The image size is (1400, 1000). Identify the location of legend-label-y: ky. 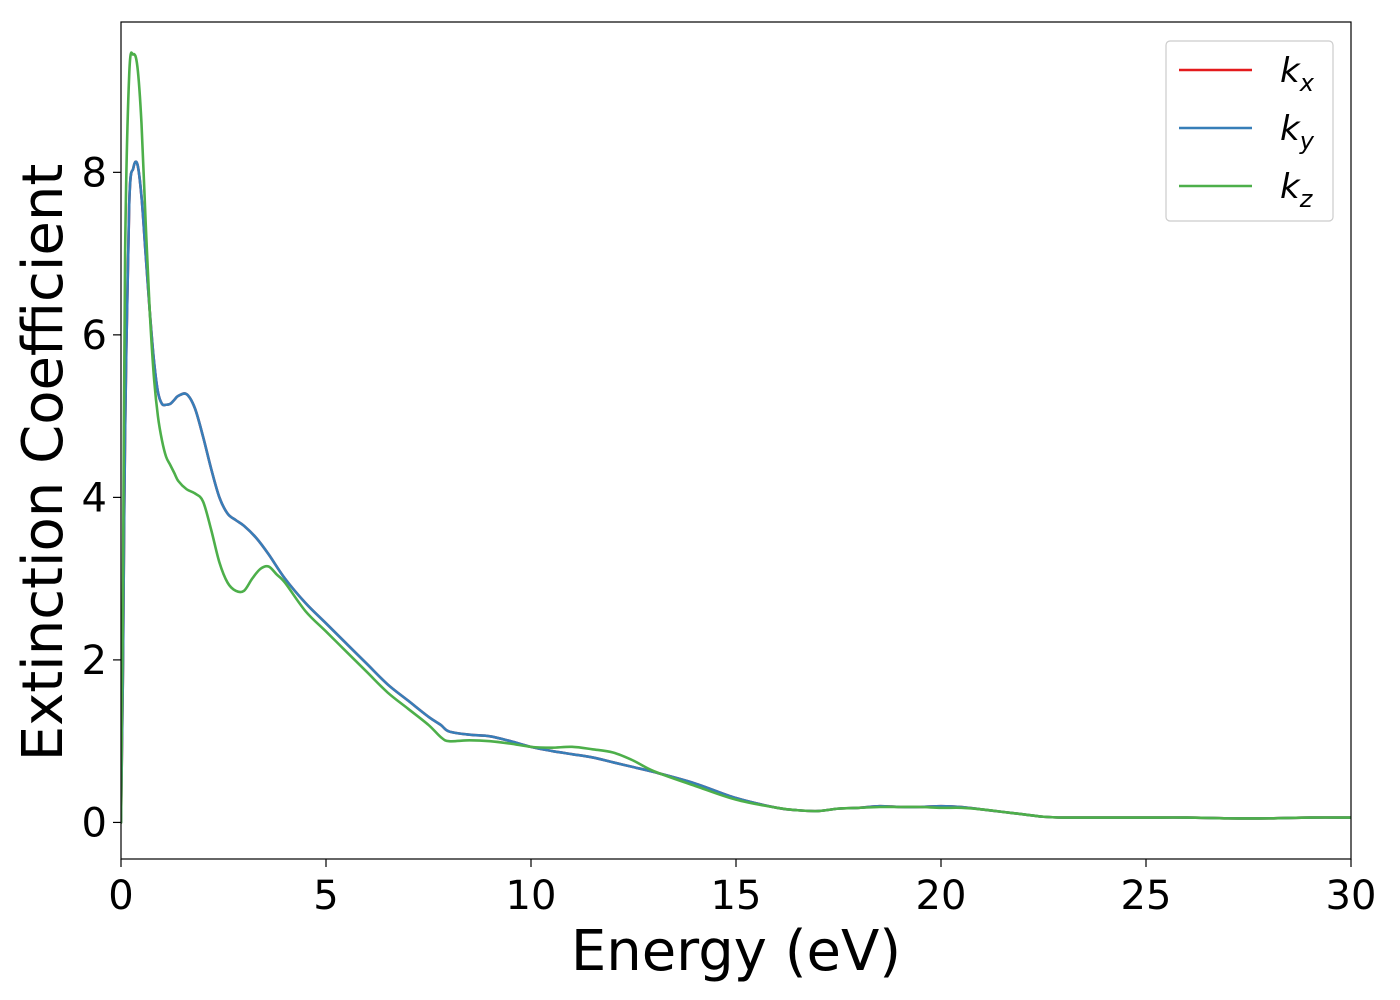
(1297, 132).